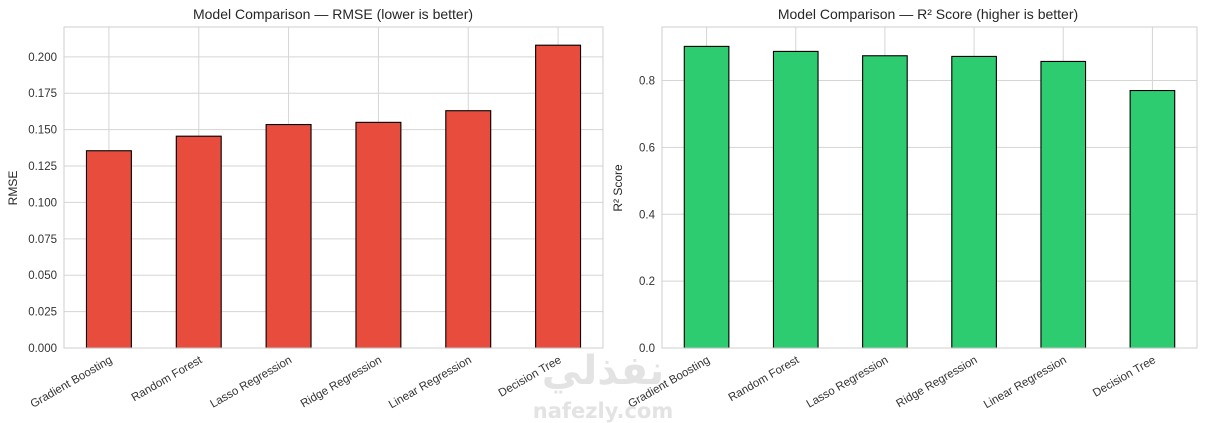 The width and height of the screenshot is (1205, 423). I want to click on rmse-y-tick-label: 0.175, so click(42, 94).